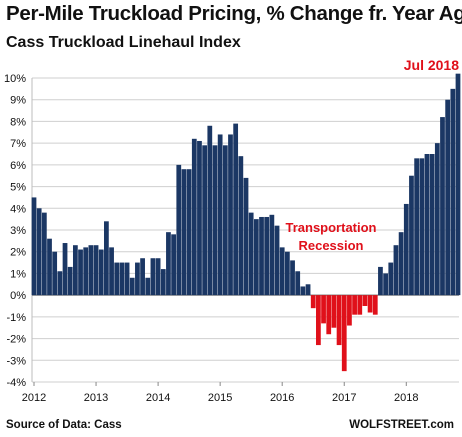  What do you see at coordinates (15, 79) in the screenshot?
I see `y-tick-label: 10%` at bounding box center [15, 79].